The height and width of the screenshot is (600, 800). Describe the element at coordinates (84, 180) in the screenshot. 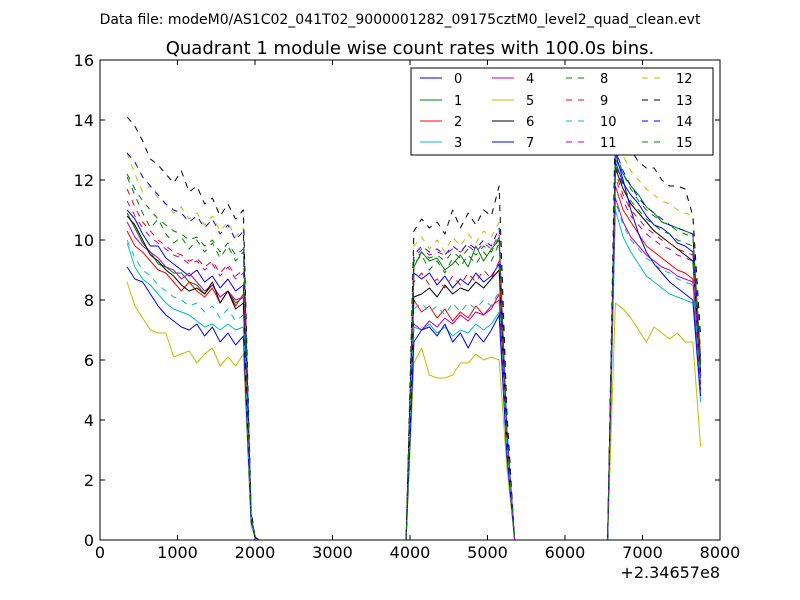

I see `y-tick-label: 12` at that location.